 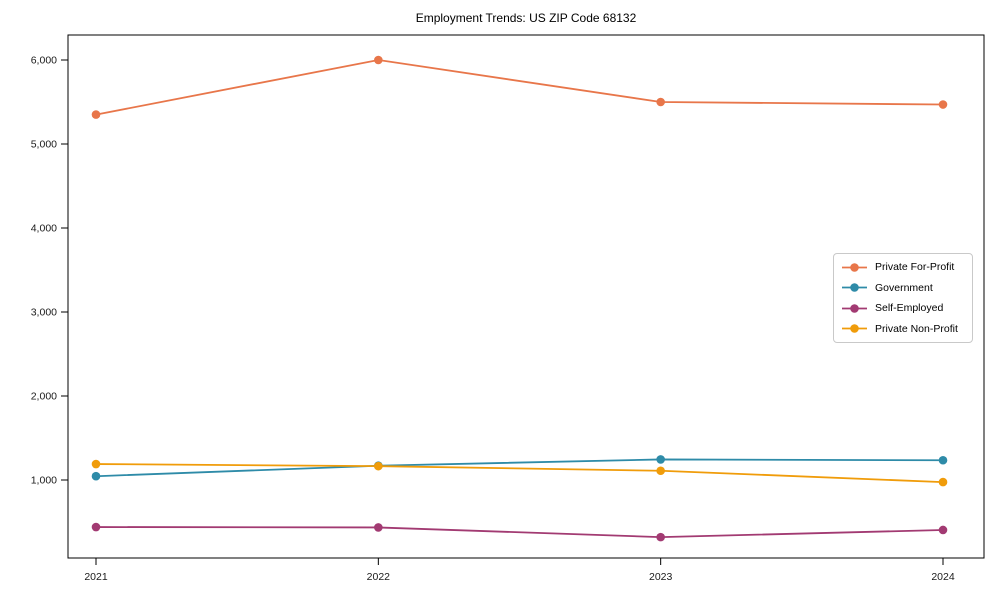 What do you see at coordinates (943, 104) in the screenshot?
I see `data-point-private-for-profit-2024` at bounding box center [943, 104].